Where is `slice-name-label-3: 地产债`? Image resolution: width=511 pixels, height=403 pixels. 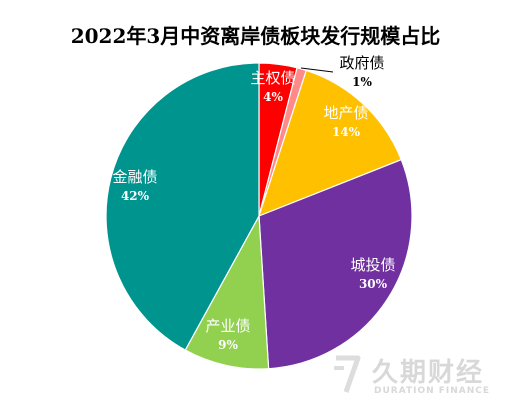
slice-name-label-3: 地产债 is located at coordinates (345, 113).